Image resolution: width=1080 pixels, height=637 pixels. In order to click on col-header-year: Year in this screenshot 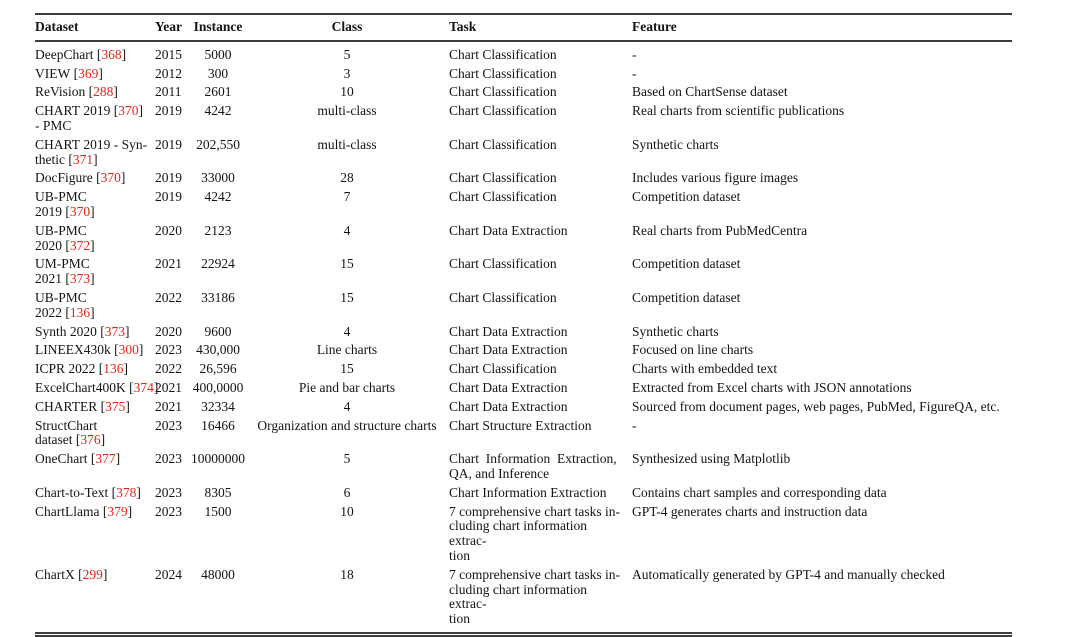, I will do `click(173, 28)`.